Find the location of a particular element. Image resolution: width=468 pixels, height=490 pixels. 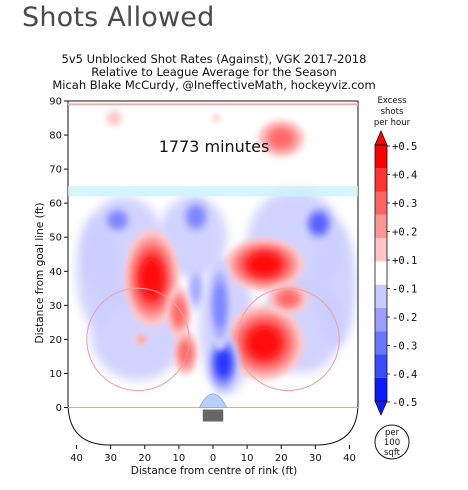

colorbar-tick-label-4: +0.1 is located at coordinates (404, 261).